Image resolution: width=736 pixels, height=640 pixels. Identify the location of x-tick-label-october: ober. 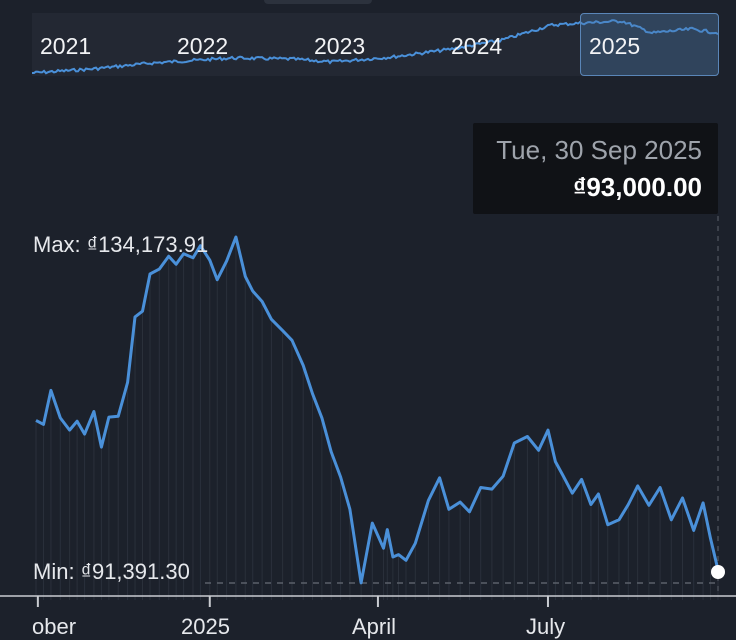
(54, 626).